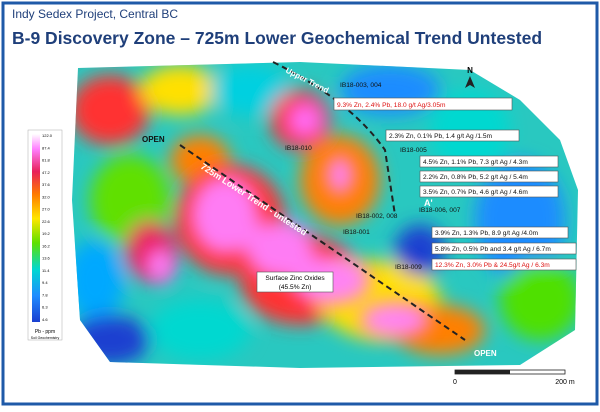 Image resolution: width=600 pixels, height=412 pixels. Describe the element at coordinates (95, 14) in the screenshot. I see `project: Indy Sedex Project, Central BC` at that location.